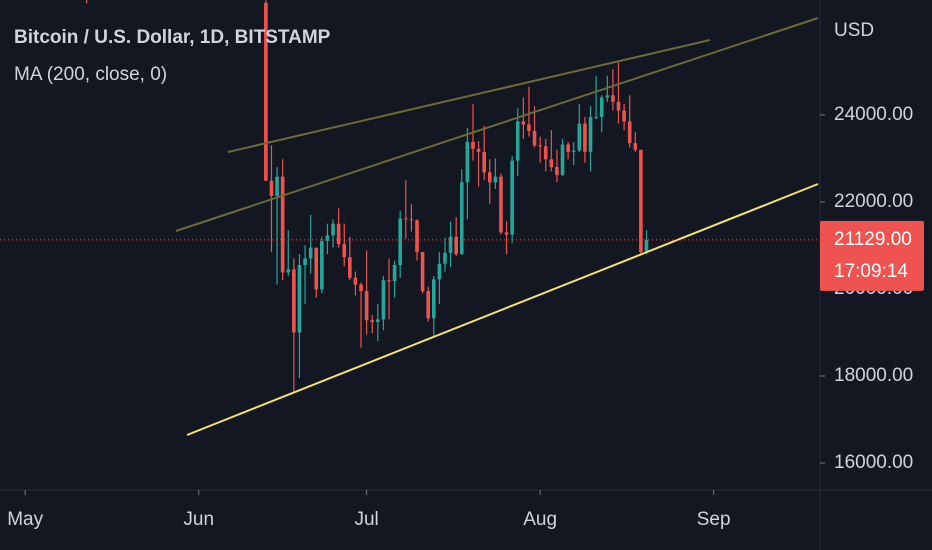  I want to click on y-tick-label: 22000.00, so click(873, 201).